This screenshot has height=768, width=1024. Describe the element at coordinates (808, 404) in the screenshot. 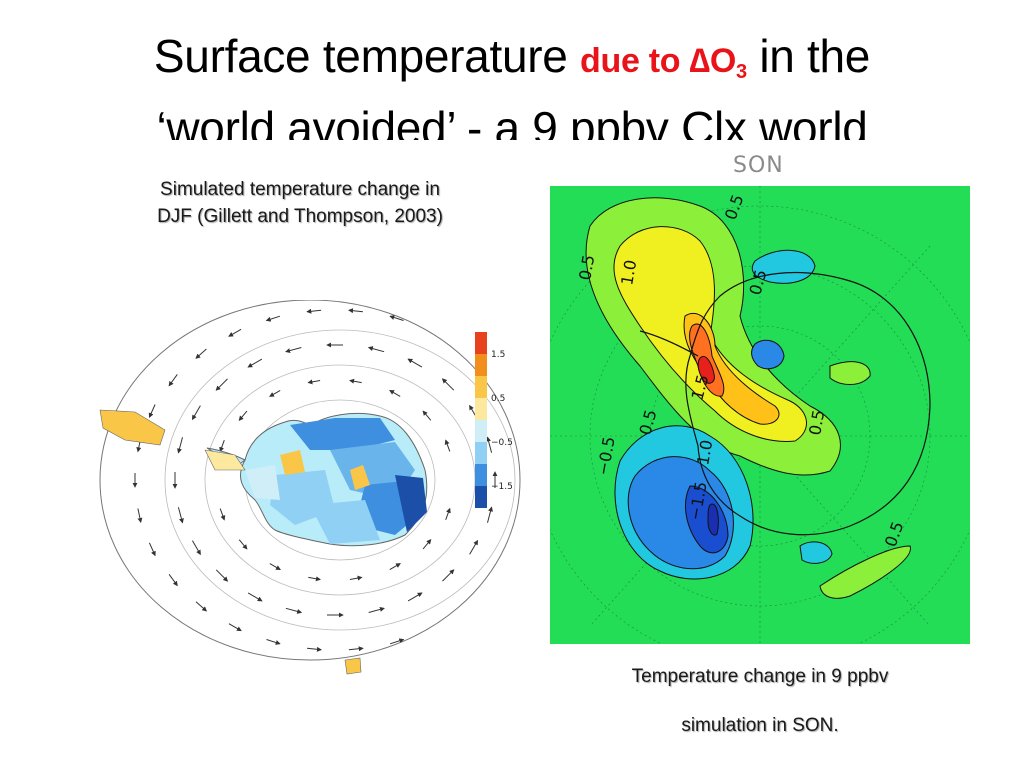

I see `antarctica-outline-son` at that location.